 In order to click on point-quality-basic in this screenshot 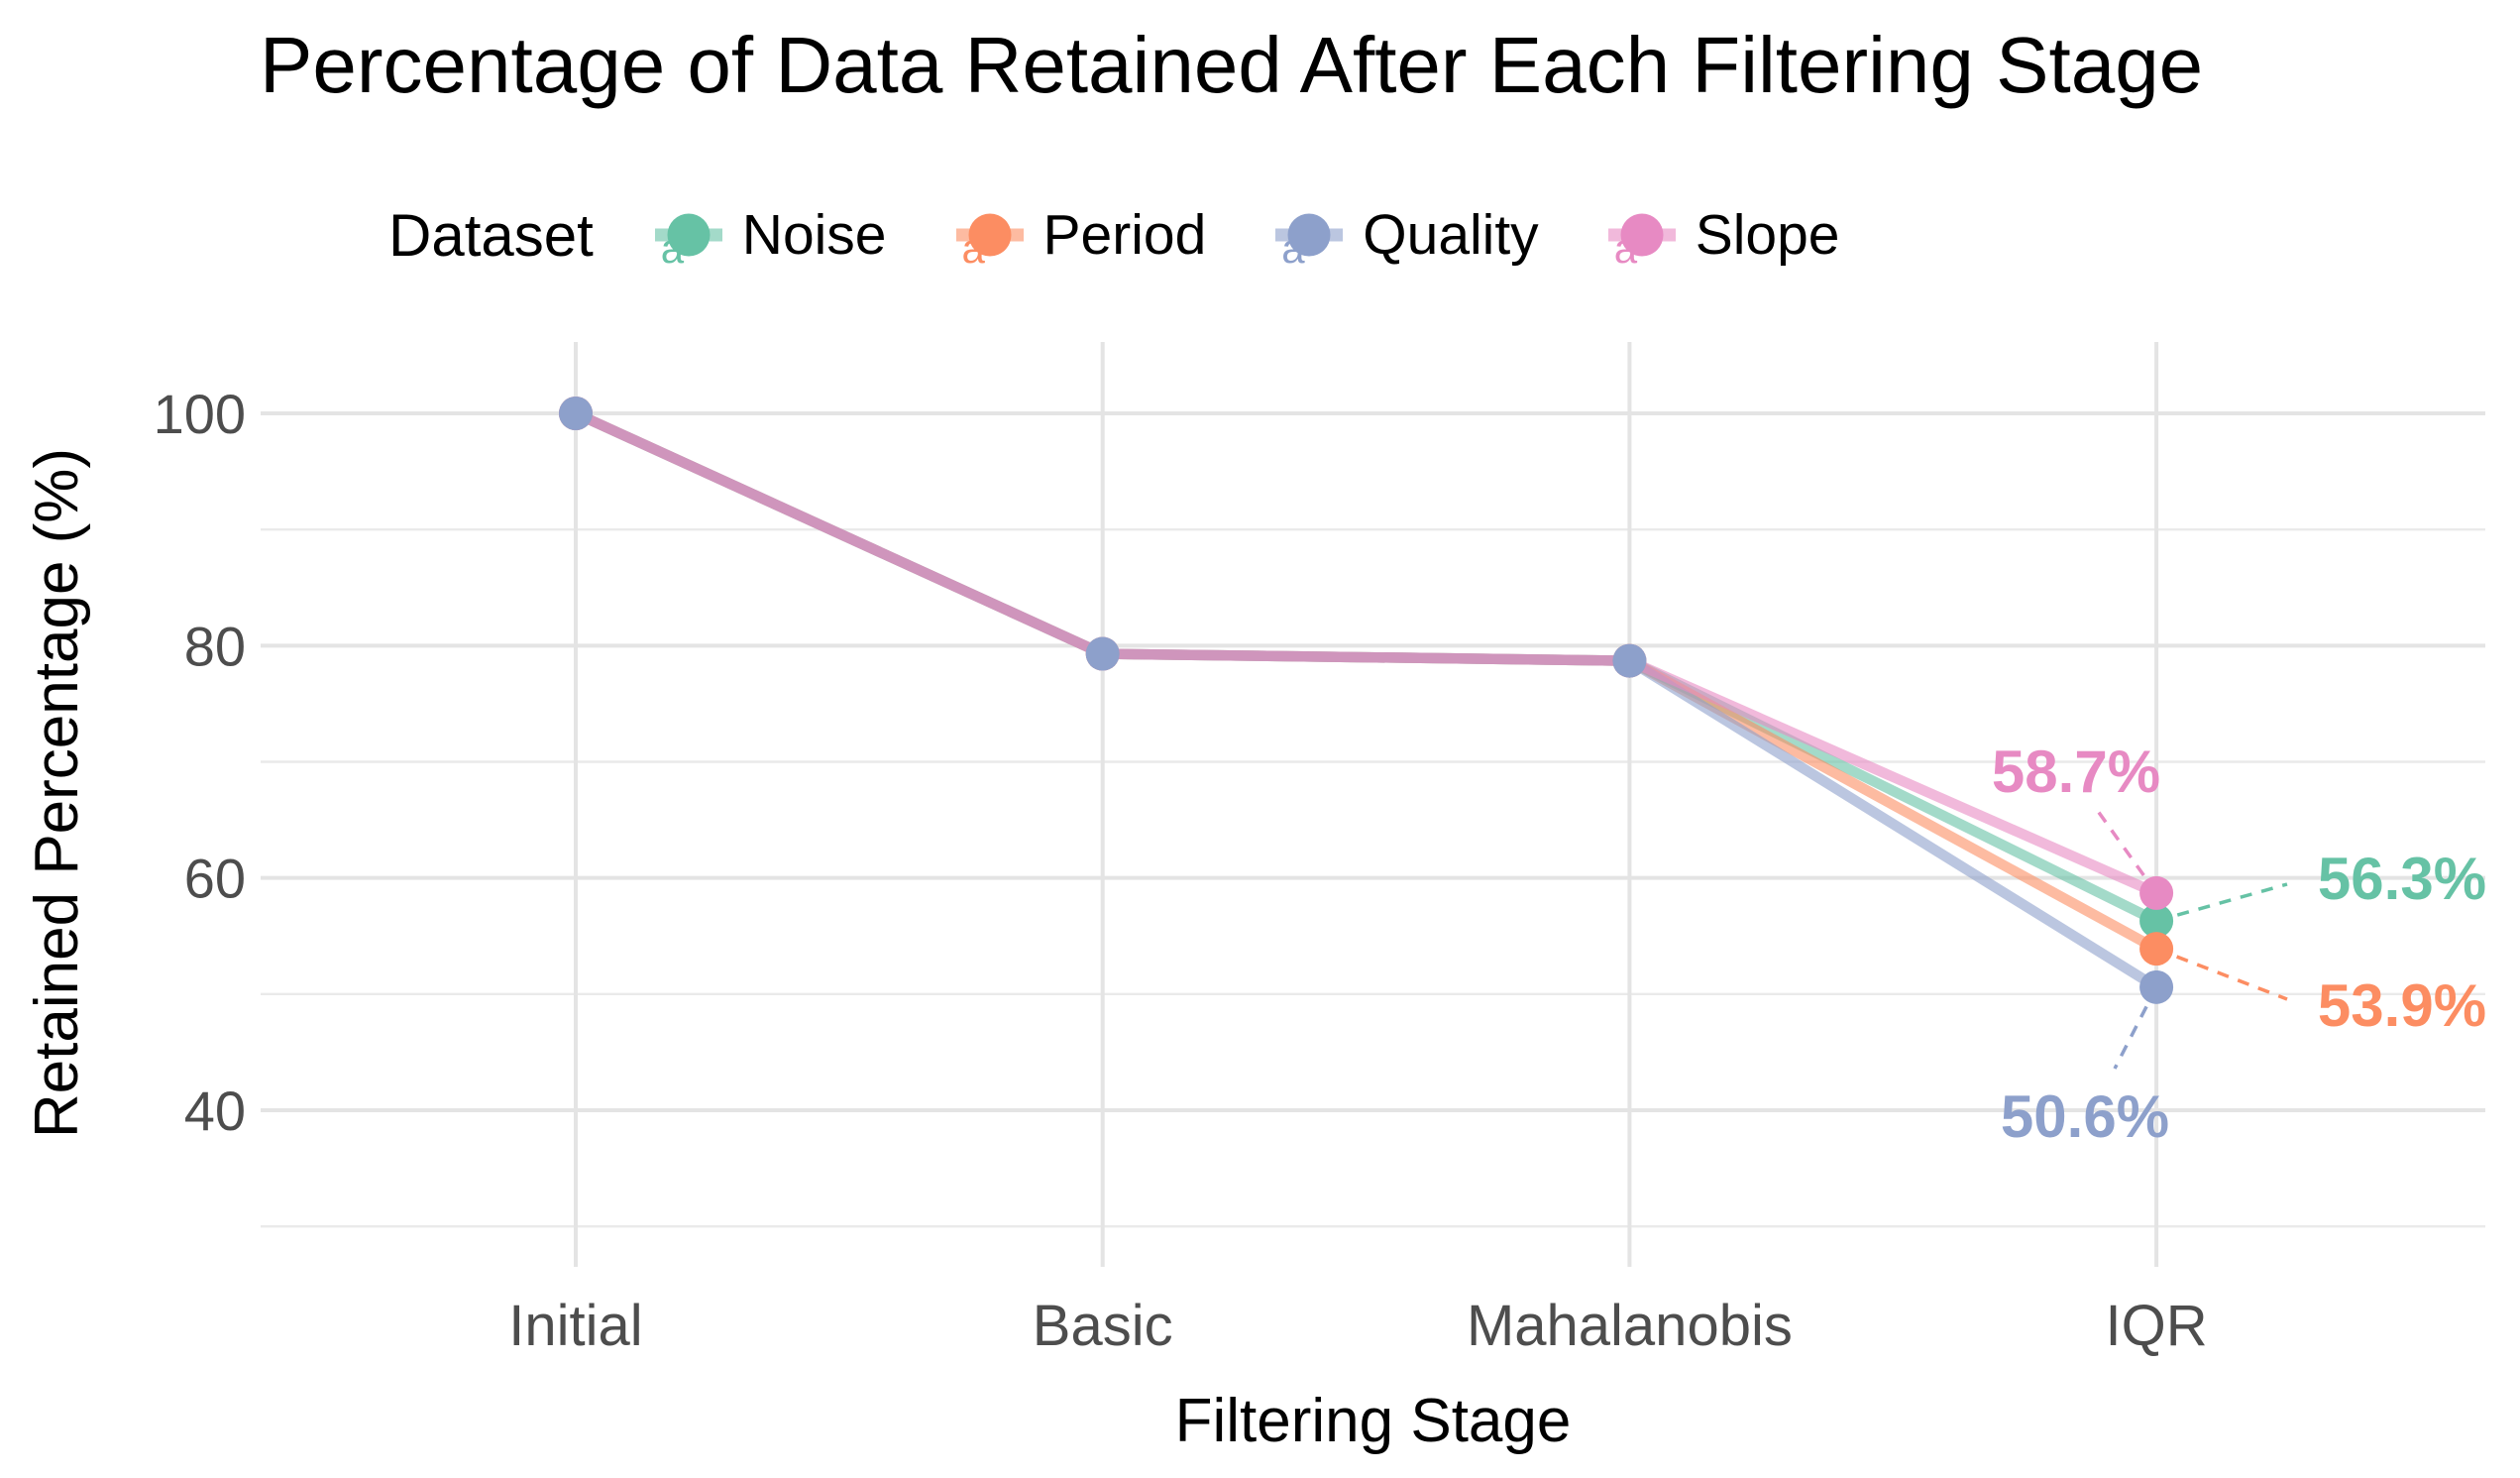, I will do `click(1102, 653)`.